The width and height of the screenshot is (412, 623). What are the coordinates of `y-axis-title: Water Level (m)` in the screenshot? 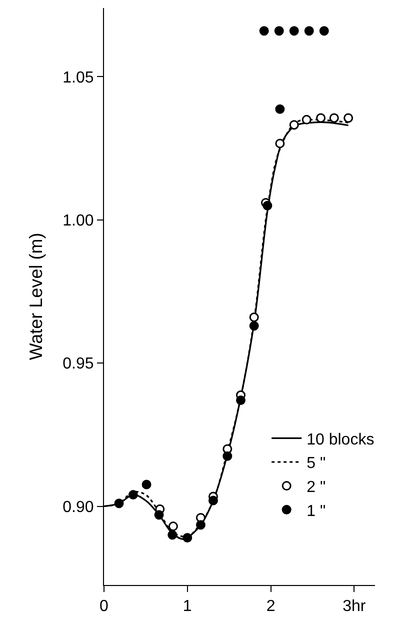 It's located at (36, 296).